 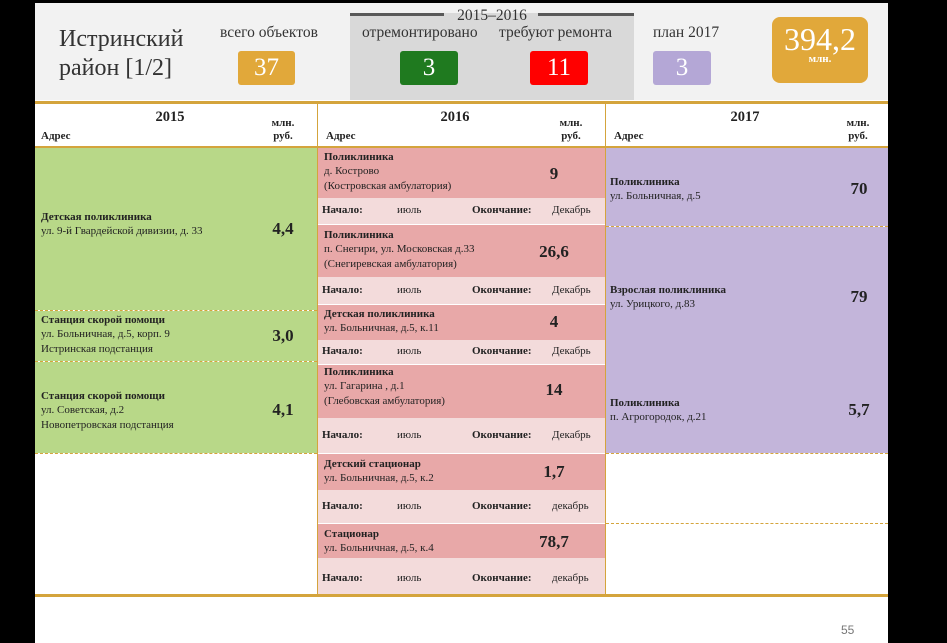 What do you see at coordinates (554, 541) in the screenshot?
I see `item-value: 78,7` at bounding box center [554, 541].